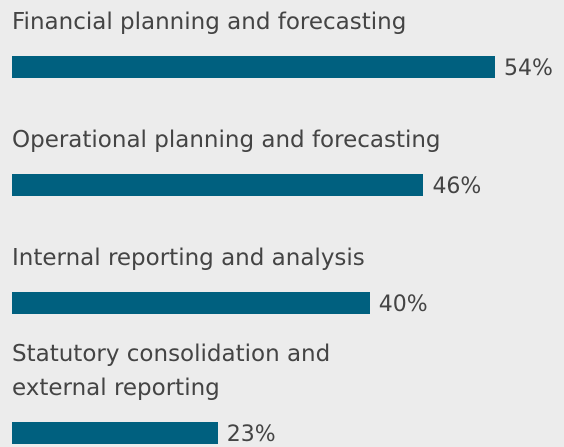 The height and width of the screenshot is (447, 564). What do you see at coordinates (457, 186) in the screenshot?
I see `value-label: 46%` at bounding box center [457, 186].